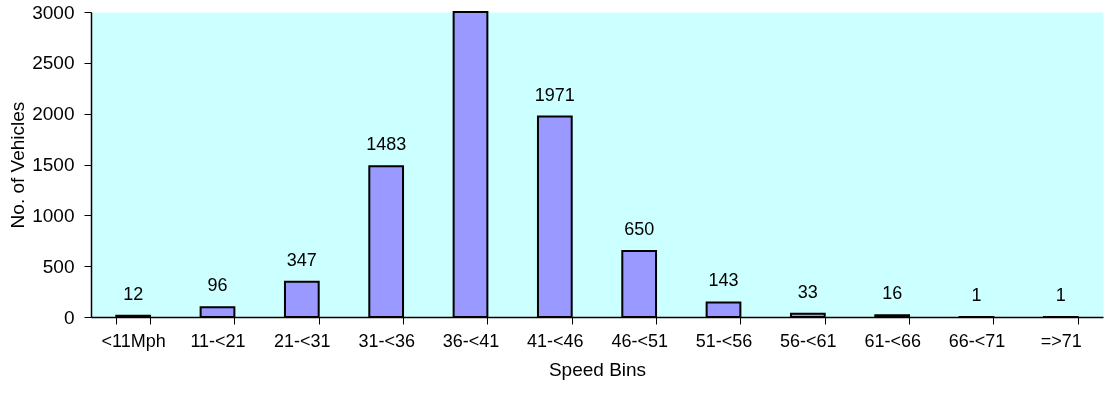  What do you see at coordinates (386, 144) in the screenshot?
I see `data-label: 1483` at bounding box center [386, 144].